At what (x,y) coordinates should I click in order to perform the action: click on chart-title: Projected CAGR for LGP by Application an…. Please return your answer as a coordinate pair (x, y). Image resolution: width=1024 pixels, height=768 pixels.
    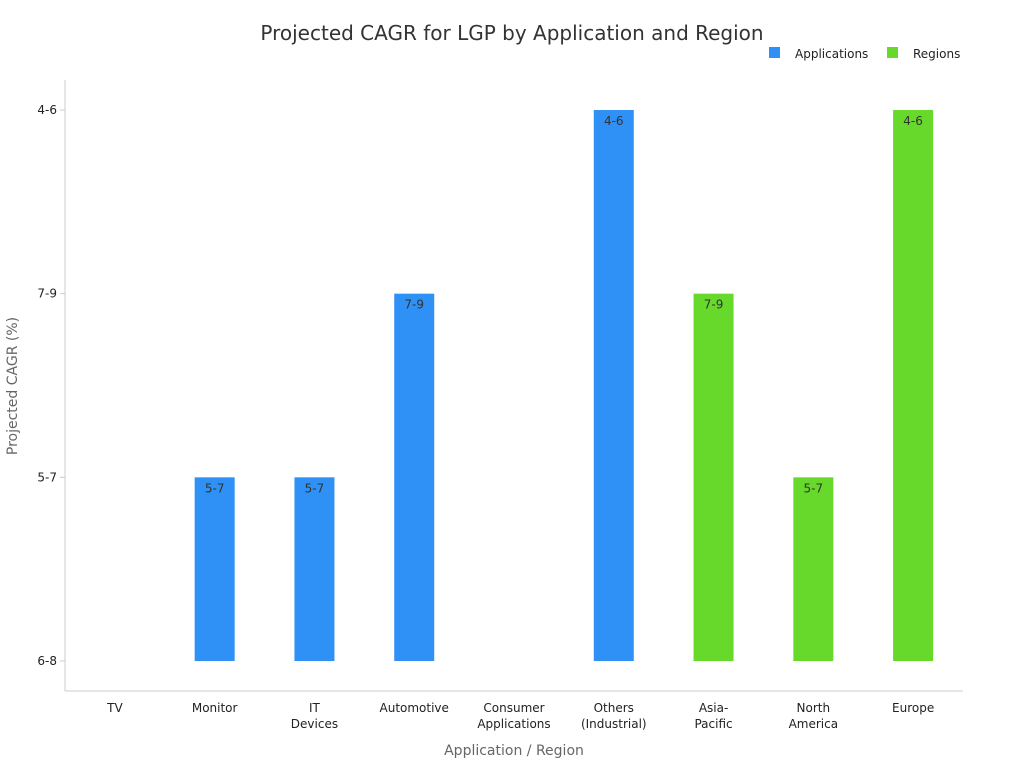
    Looking at the image, I should click on (511, 33).